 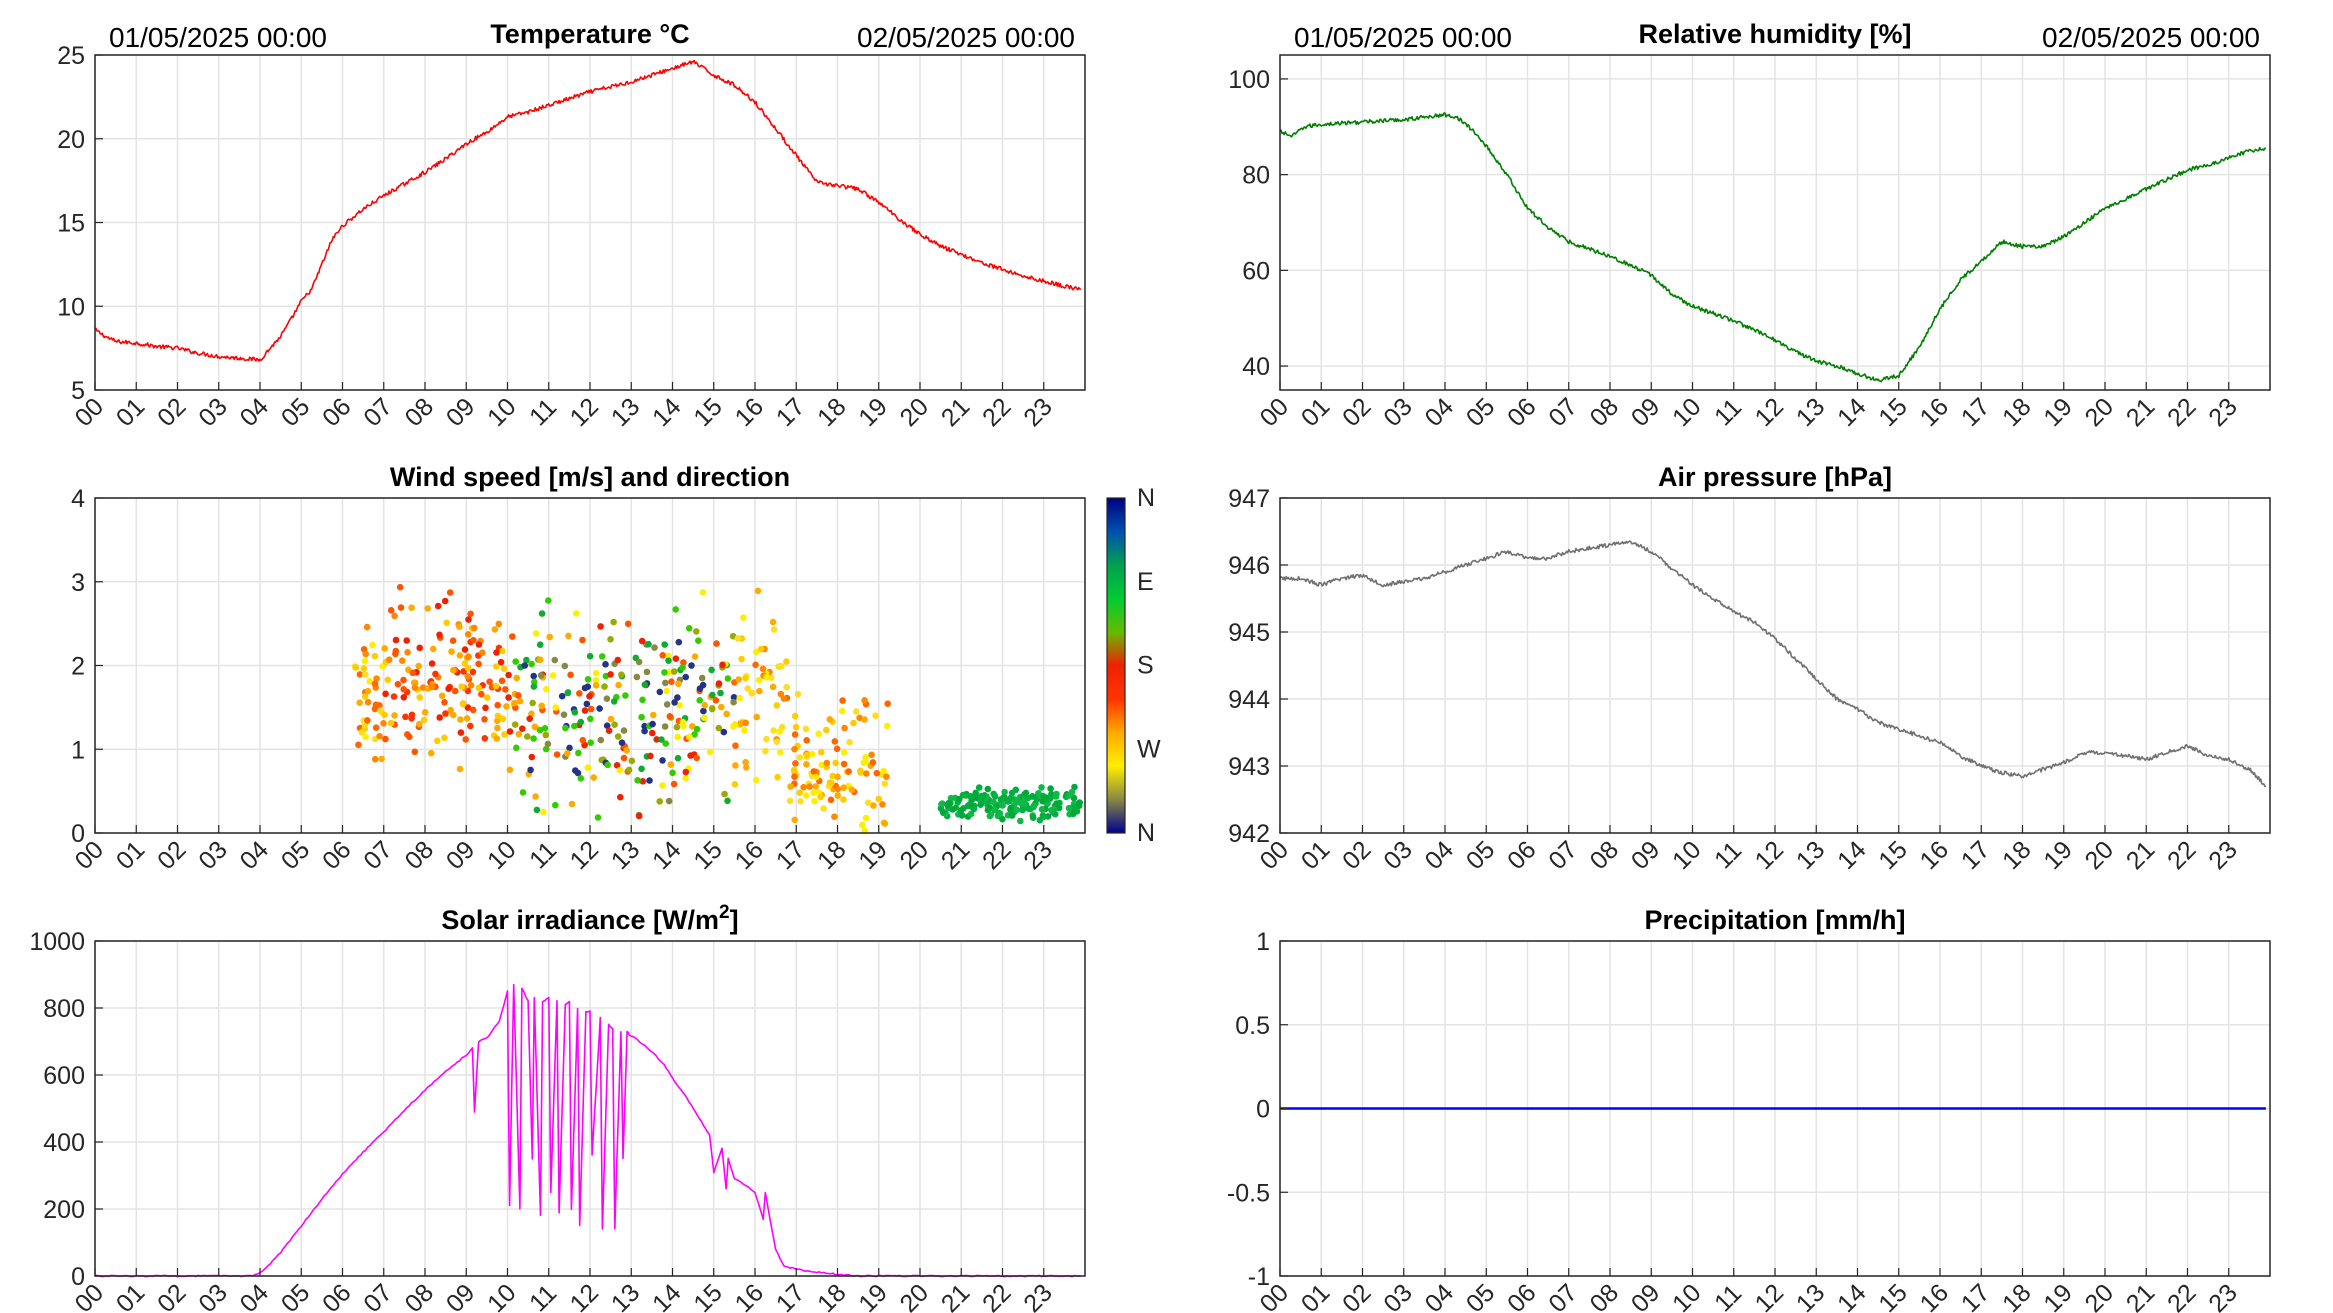 What do you see at coordinates (790, 1296) in the screenshot?
I see `x-tick-label: 17` at bounding box center [790, 1296].